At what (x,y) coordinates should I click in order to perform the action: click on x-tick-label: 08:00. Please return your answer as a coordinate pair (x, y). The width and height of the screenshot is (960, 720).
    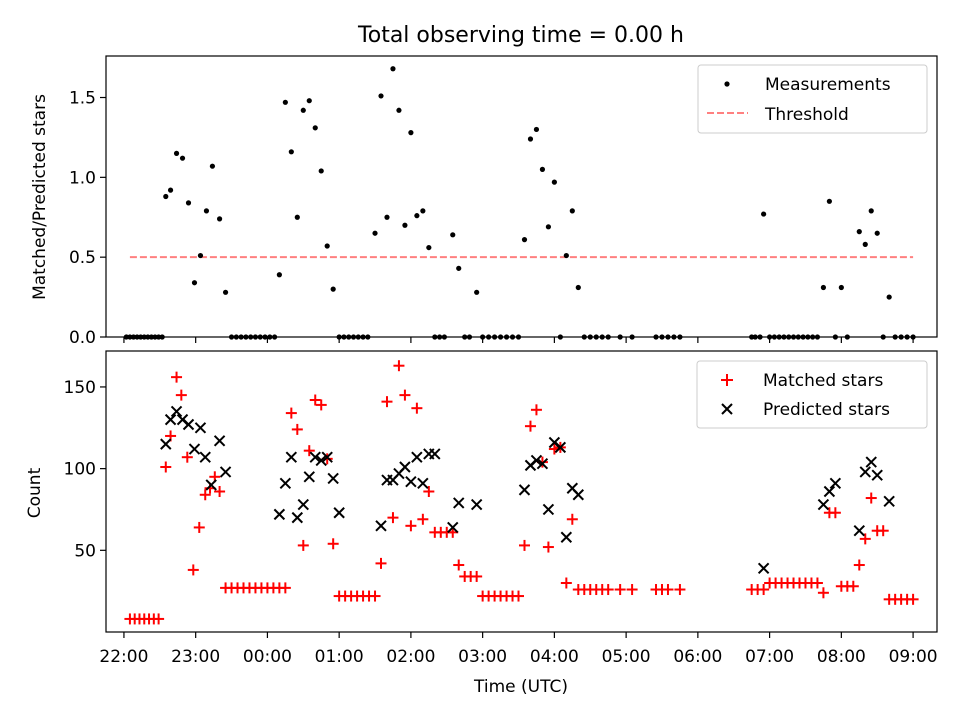
    Looking at the image, I should click on (841, 657).